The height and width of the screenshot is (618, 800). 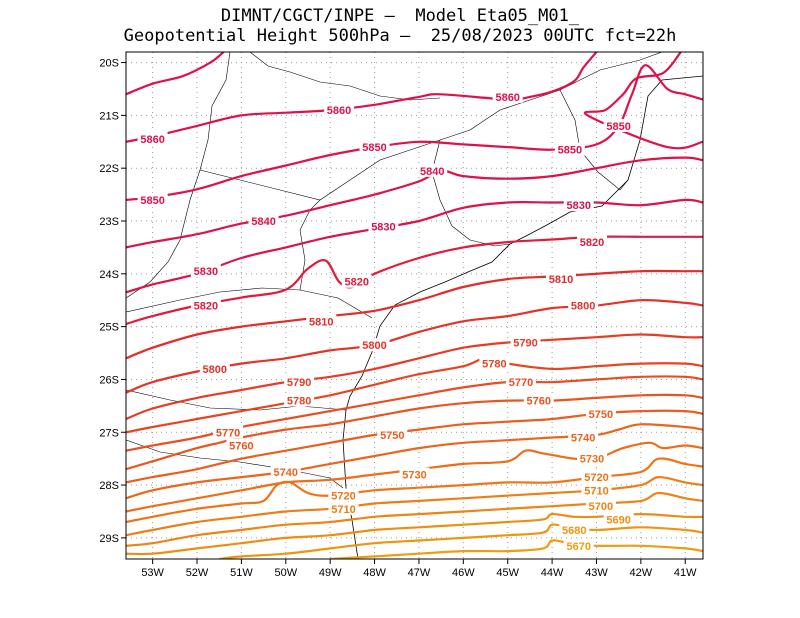 I want to click on contour-label-5820: 5820, so click(x=206, y=307).